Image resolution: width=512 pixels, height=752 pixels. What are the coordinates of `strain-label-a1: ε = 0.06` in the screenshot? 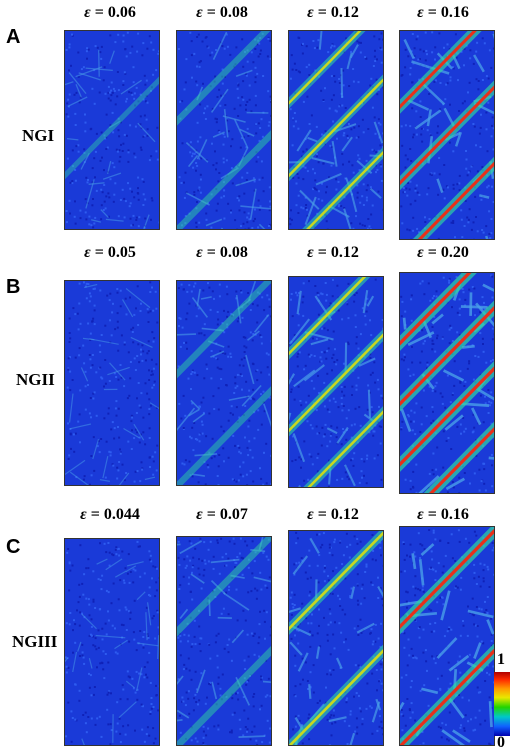 It's located at (110, 13).